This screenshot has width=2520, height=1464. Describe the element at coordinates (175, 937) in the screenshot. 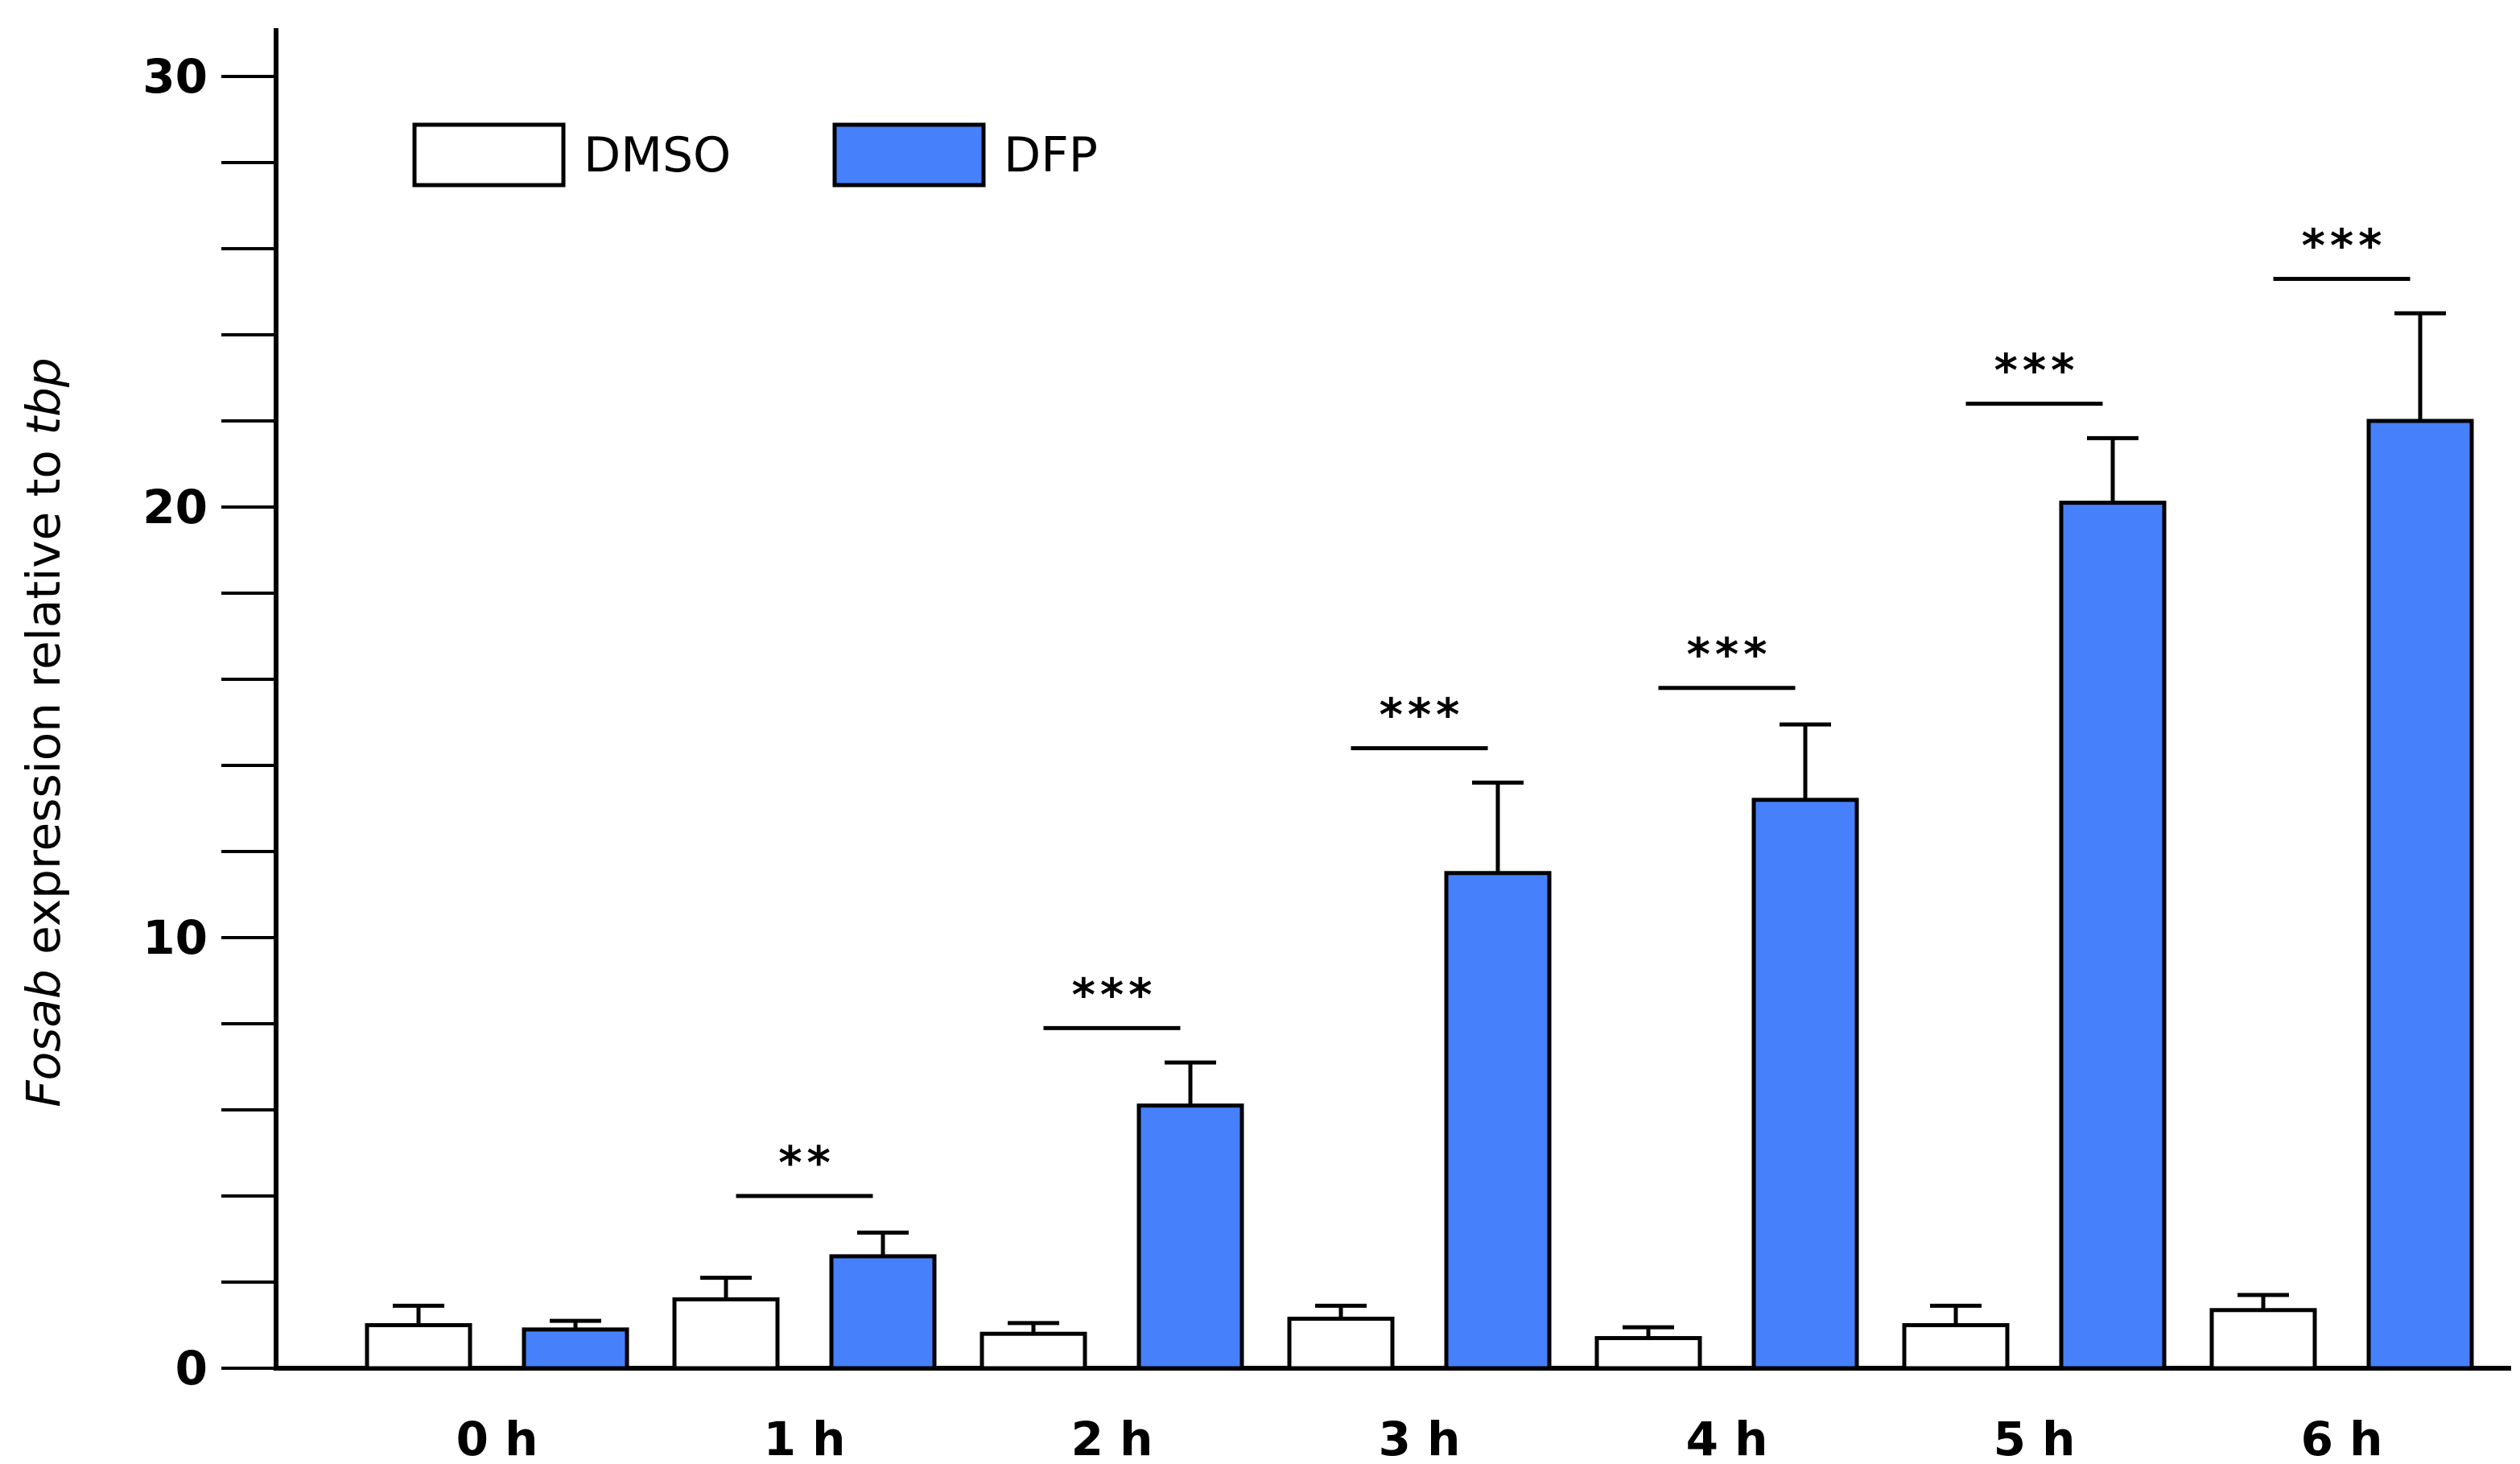

I see `y-tick-label: 10` at that location.